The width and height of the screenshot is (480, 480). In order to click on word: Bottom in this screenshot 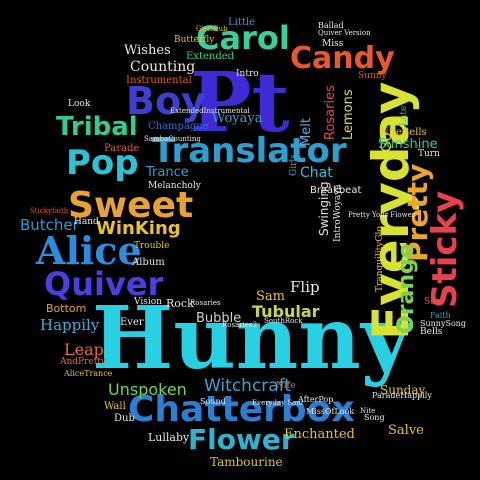, I will do `click(66, 308)`.